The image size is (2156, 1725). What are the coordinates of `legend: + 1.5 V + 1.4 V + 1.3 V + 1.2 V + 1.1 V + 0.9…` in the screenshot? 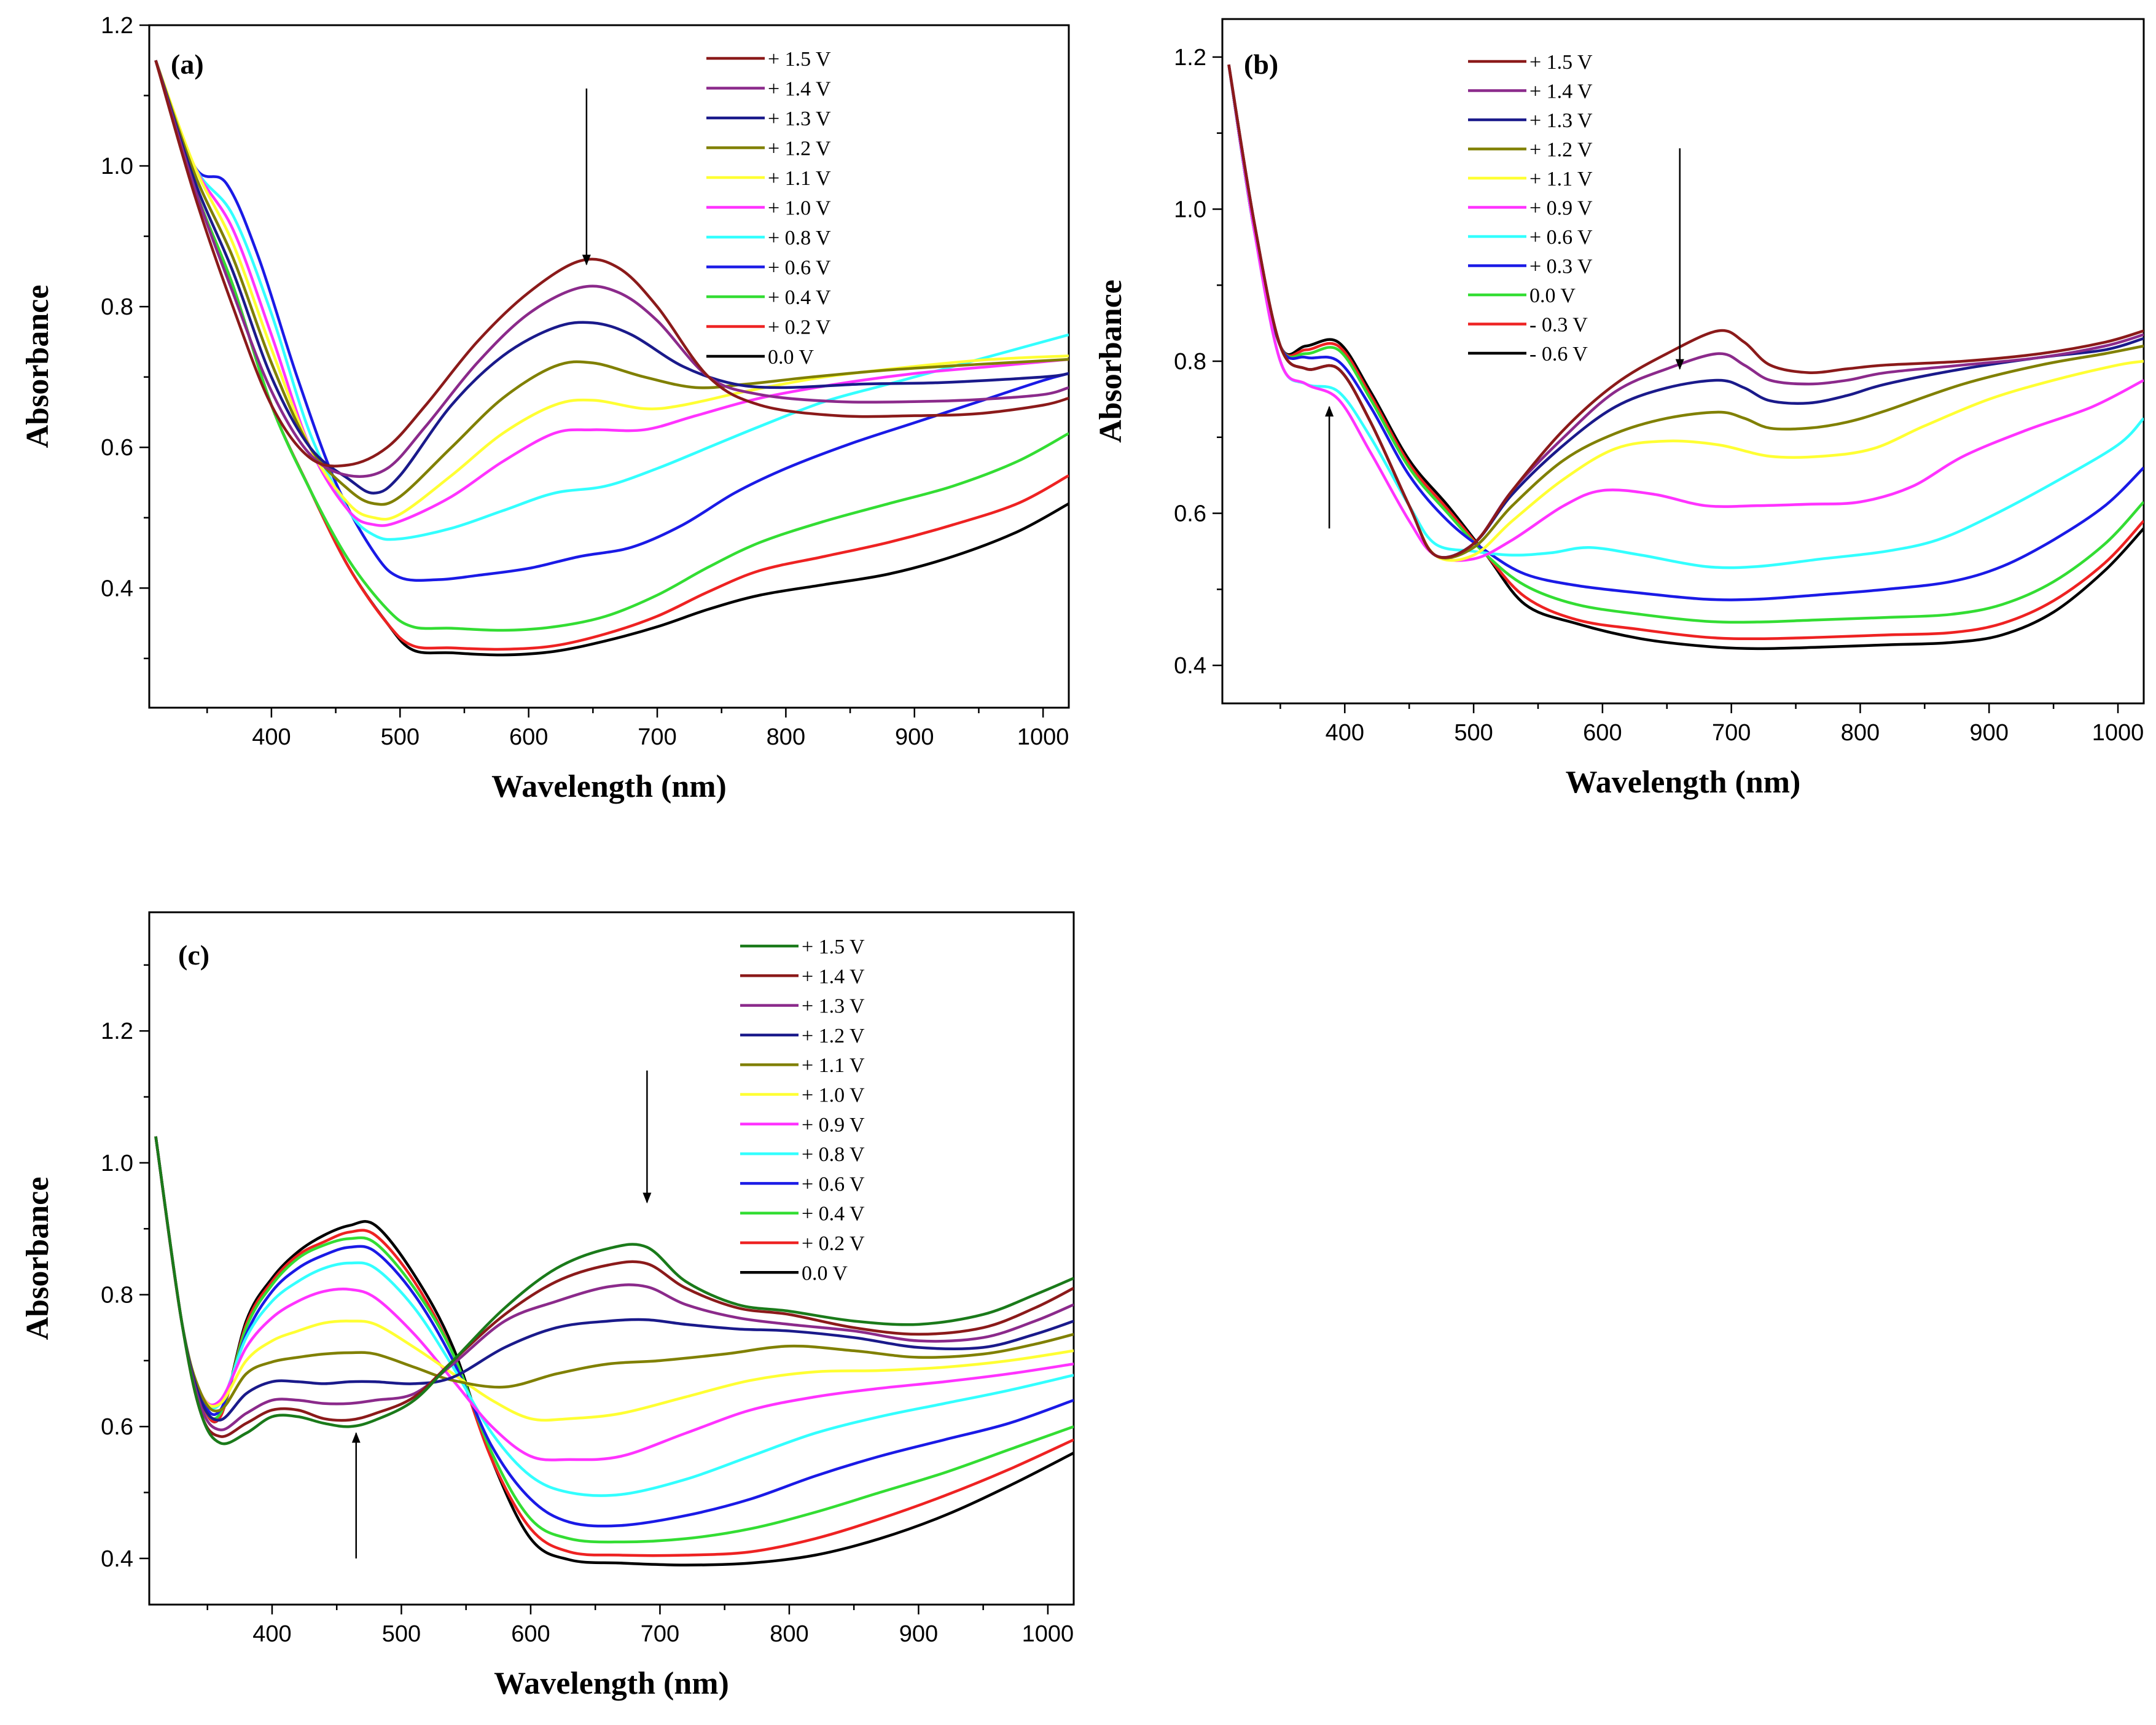 It's located at (1530, 209).